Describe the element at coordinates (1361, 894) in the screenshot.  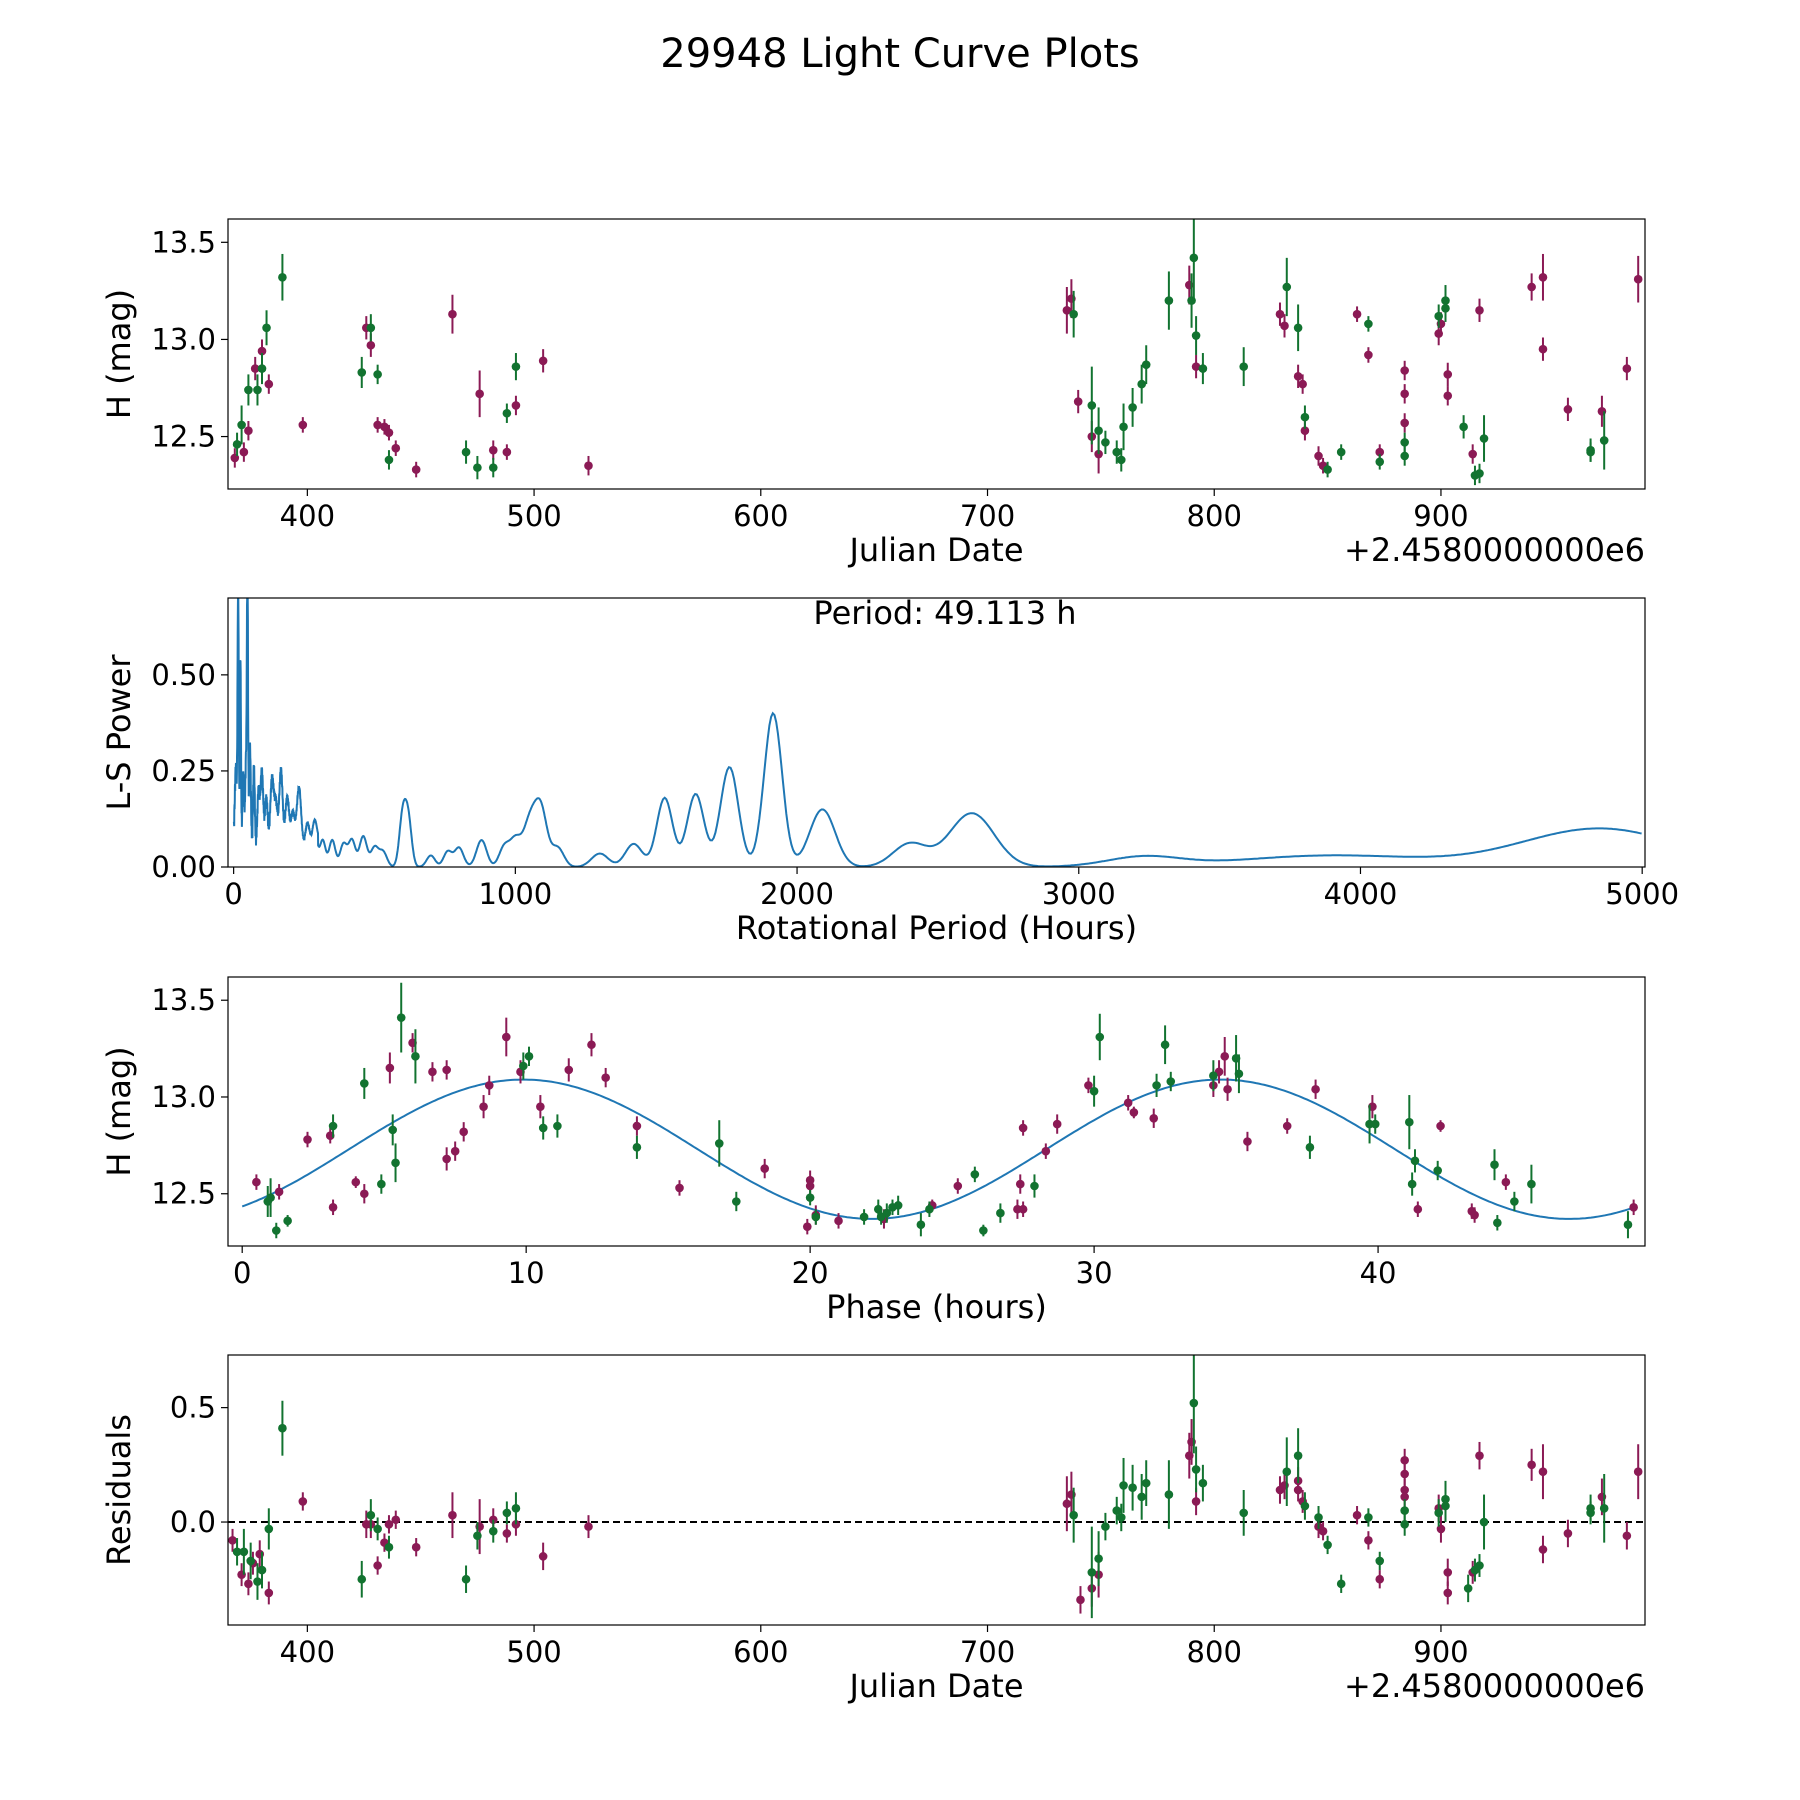
I see `x-tick-label: 4000` at that location.